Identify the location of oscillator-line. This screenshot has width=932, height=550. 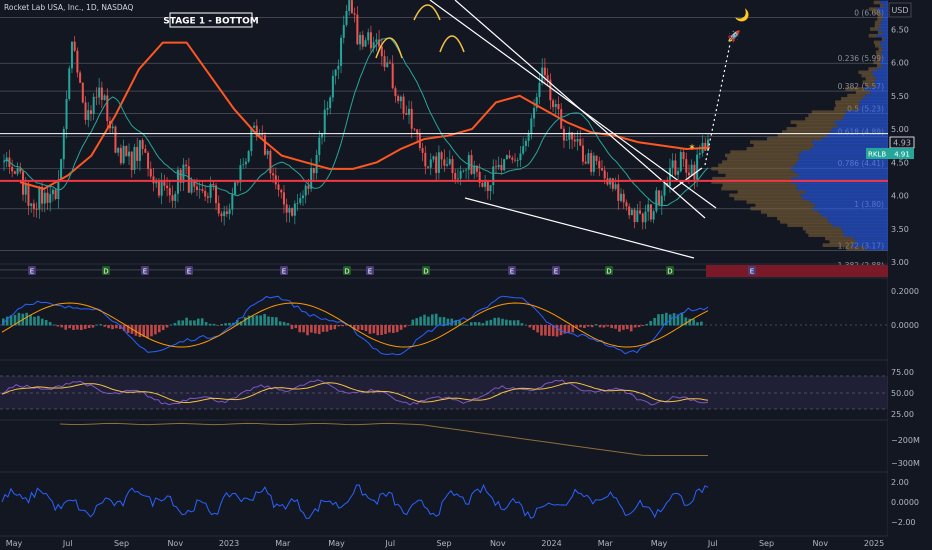
(355, 501).